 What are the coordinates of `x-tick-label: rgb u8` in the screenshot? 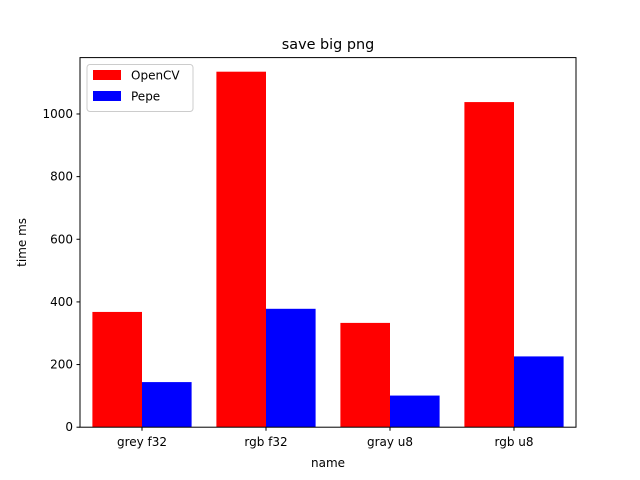 It's located at (513, 442).